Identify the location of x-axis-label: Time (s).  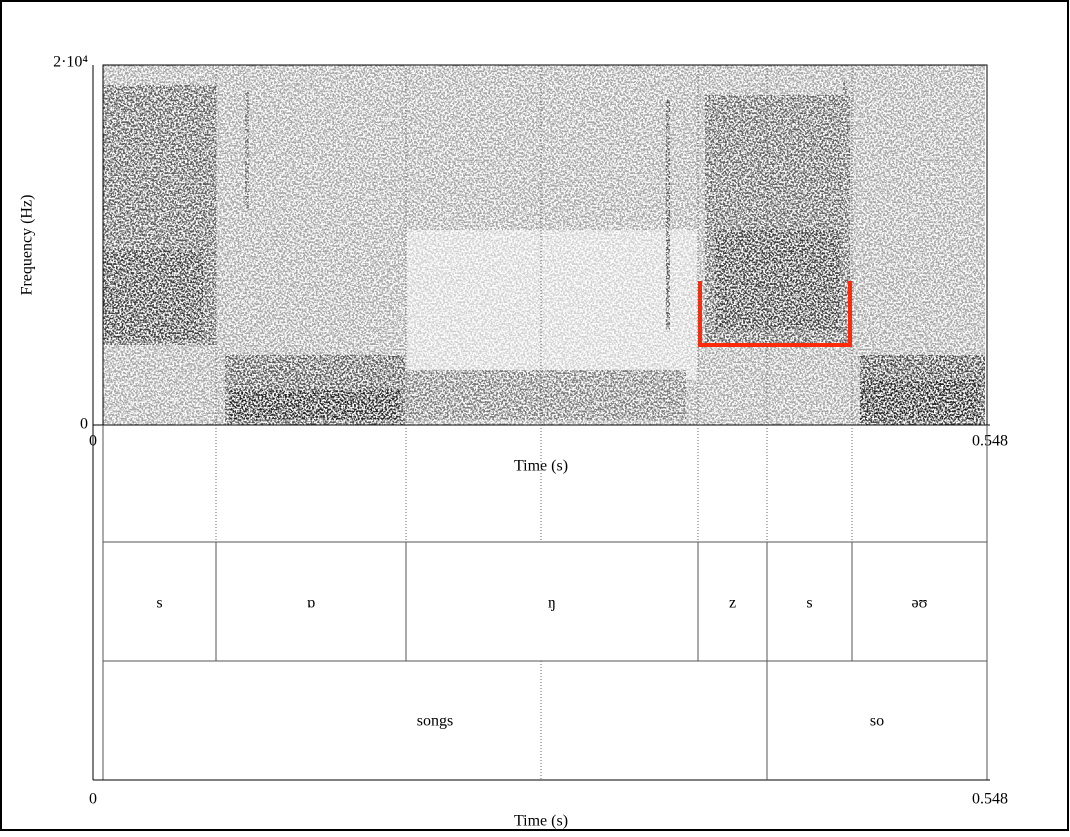
(541, 466).